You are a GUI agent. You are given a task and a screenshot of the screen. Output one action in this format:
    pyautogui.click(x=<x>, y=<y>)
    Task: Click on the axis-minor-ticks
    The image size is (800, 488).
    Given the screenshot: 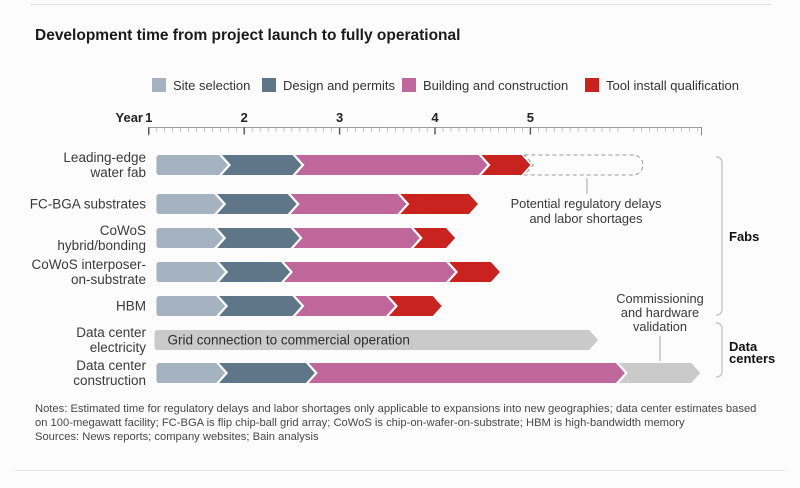 What is the action you would take?
    pyautogui.click(x=427, y=129)
    